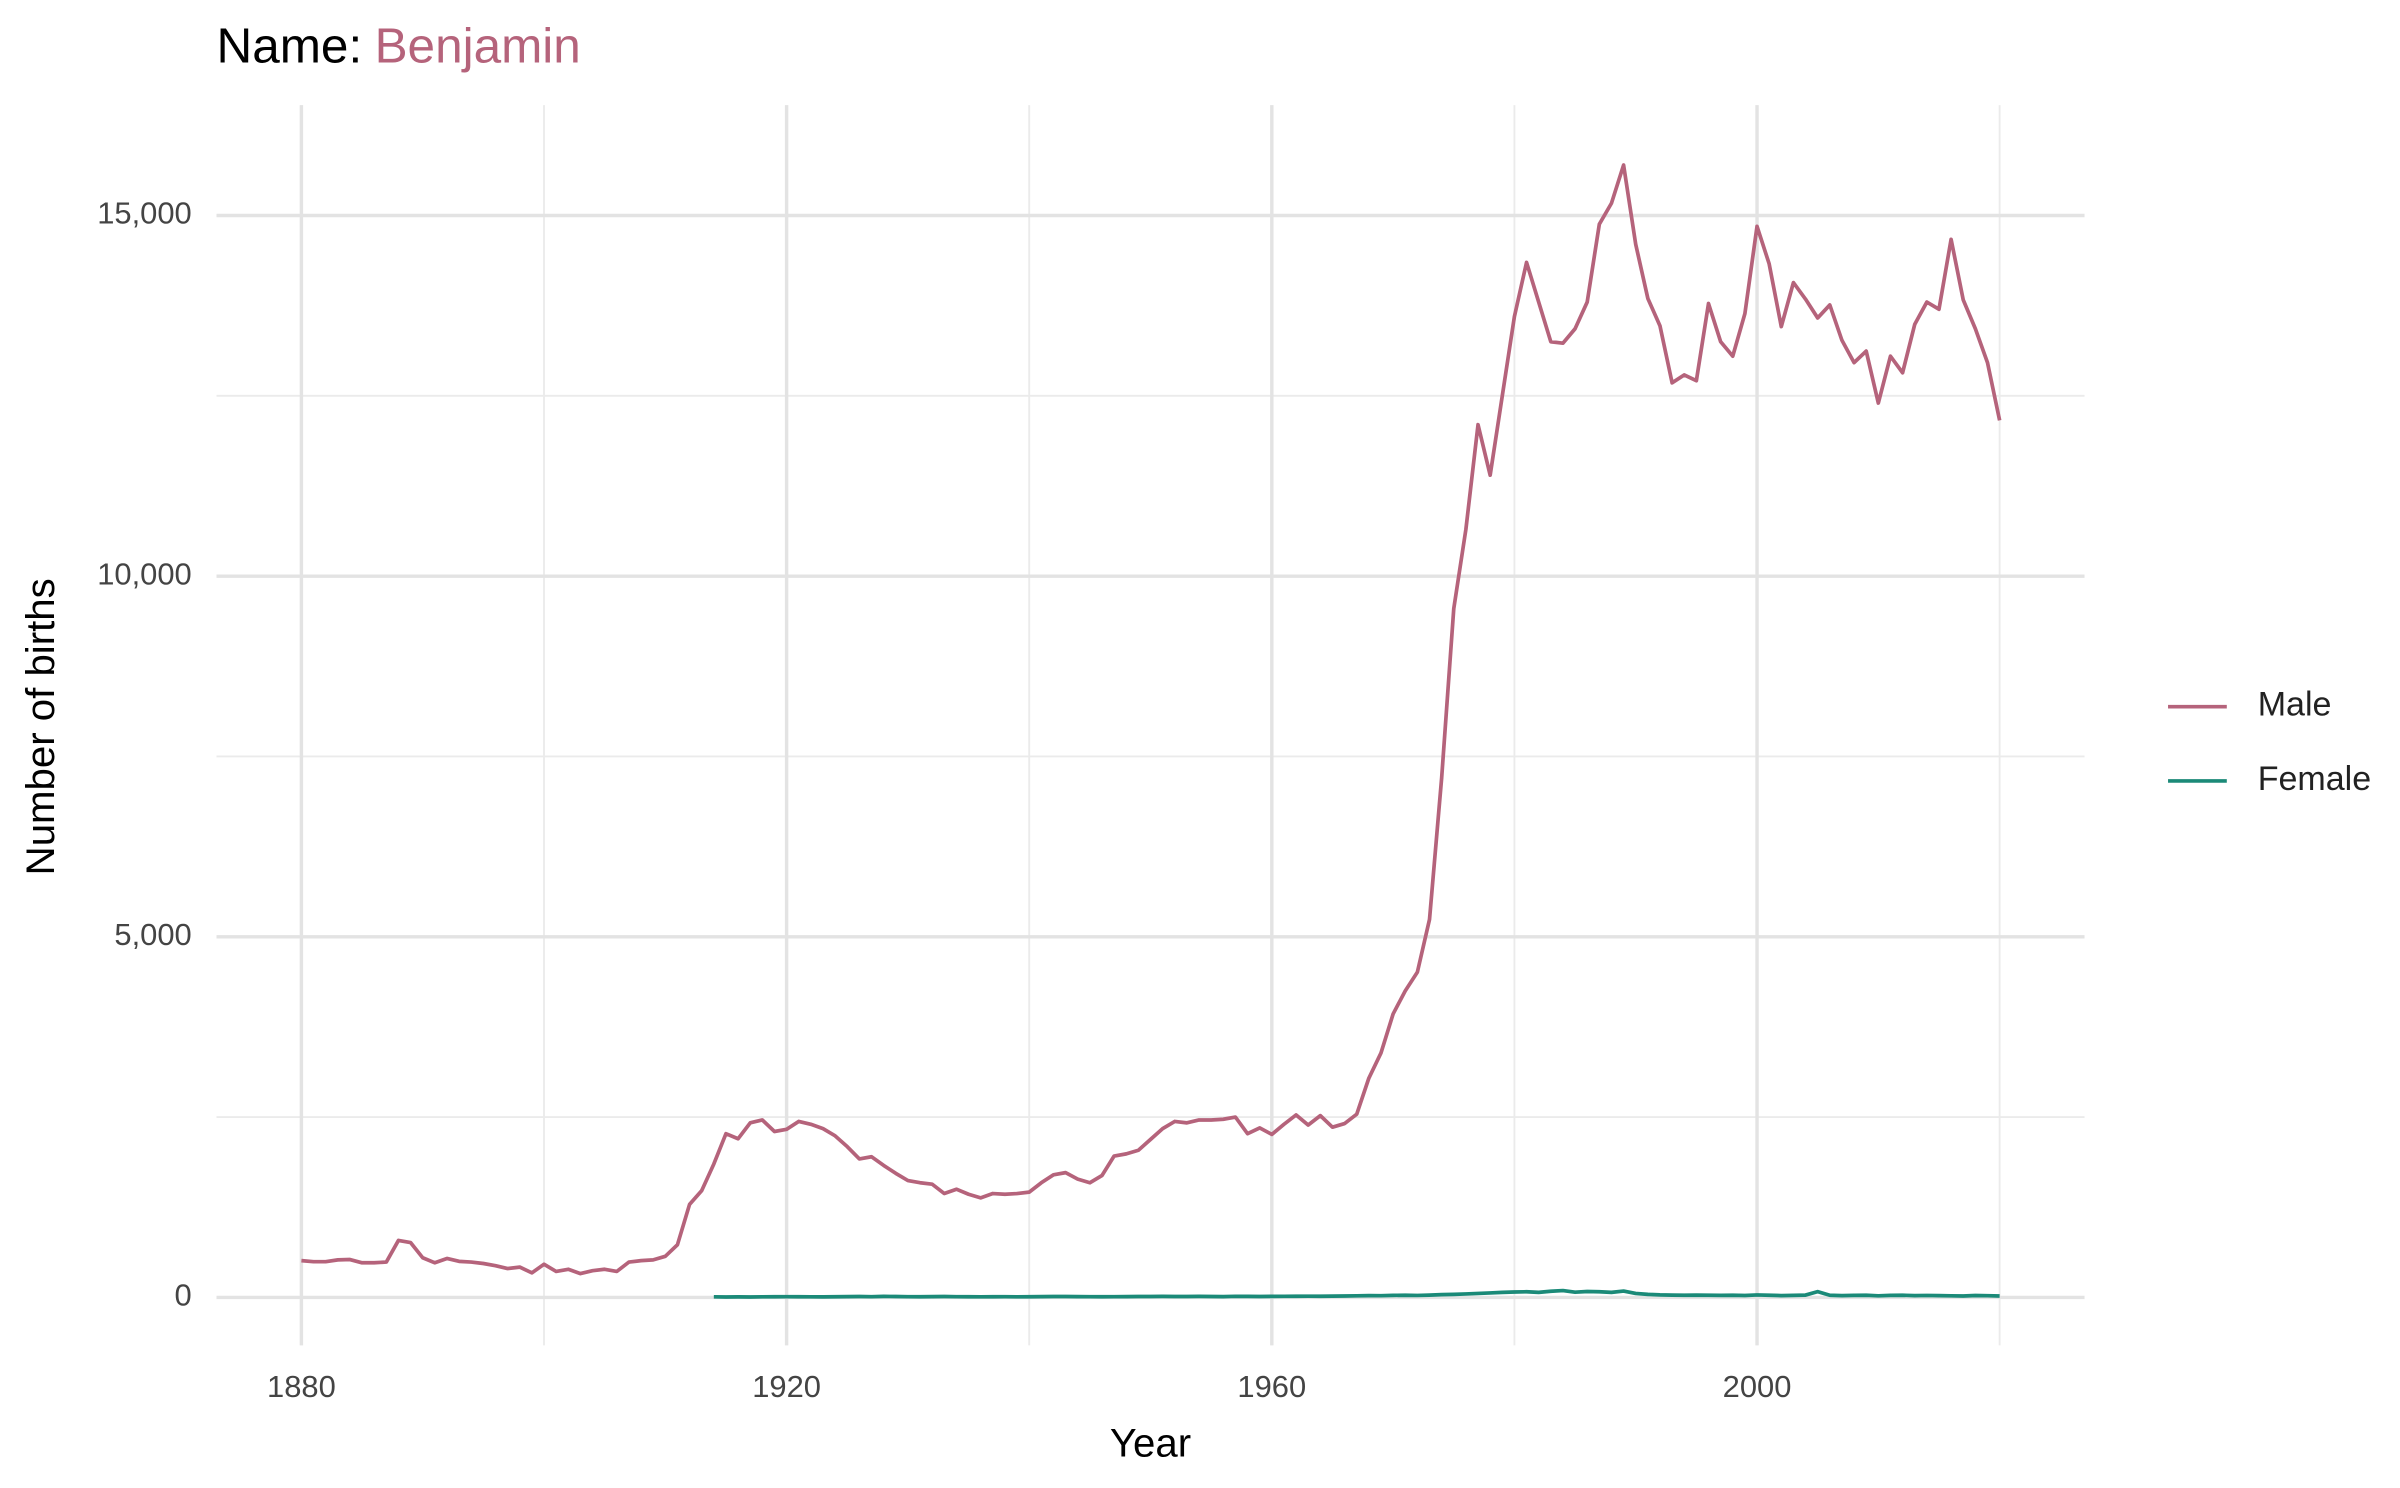  Describe the element at coordinates (183, 1295) in the screenshot. I see `y-tick-label: 0` at that location.